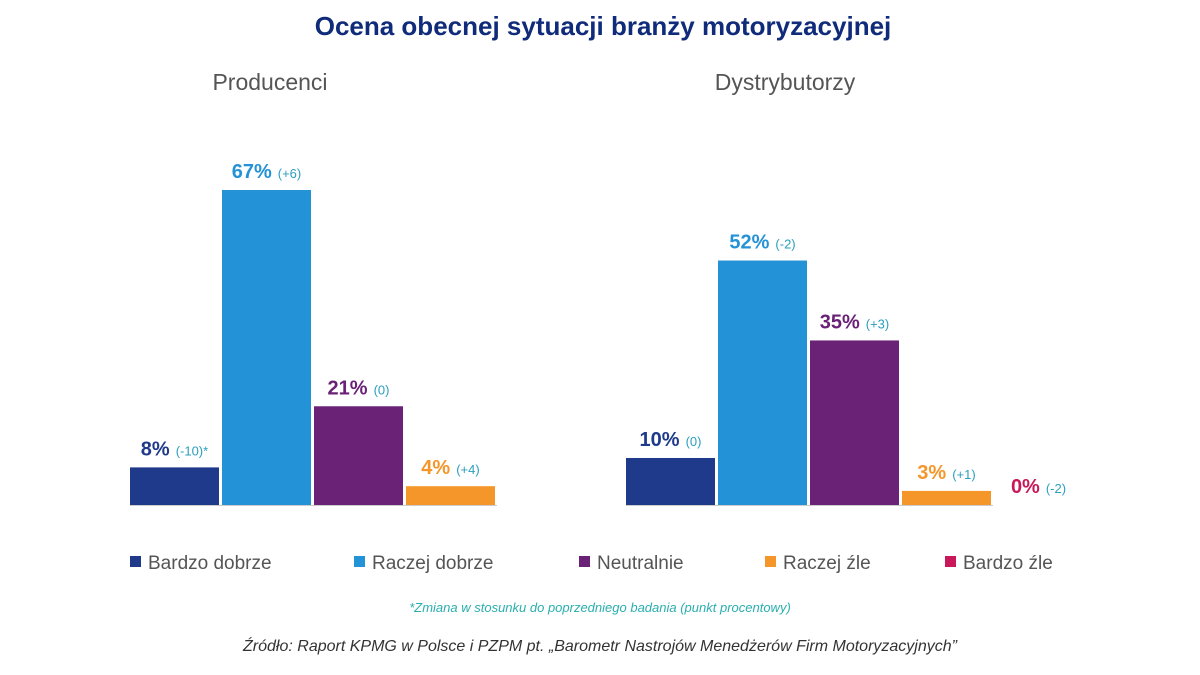 The image size is (1200, 675). What do you see at coordinates (155, 449) in the screenshot?
I see `value-label: 8%` at bounding box center [155, 449].